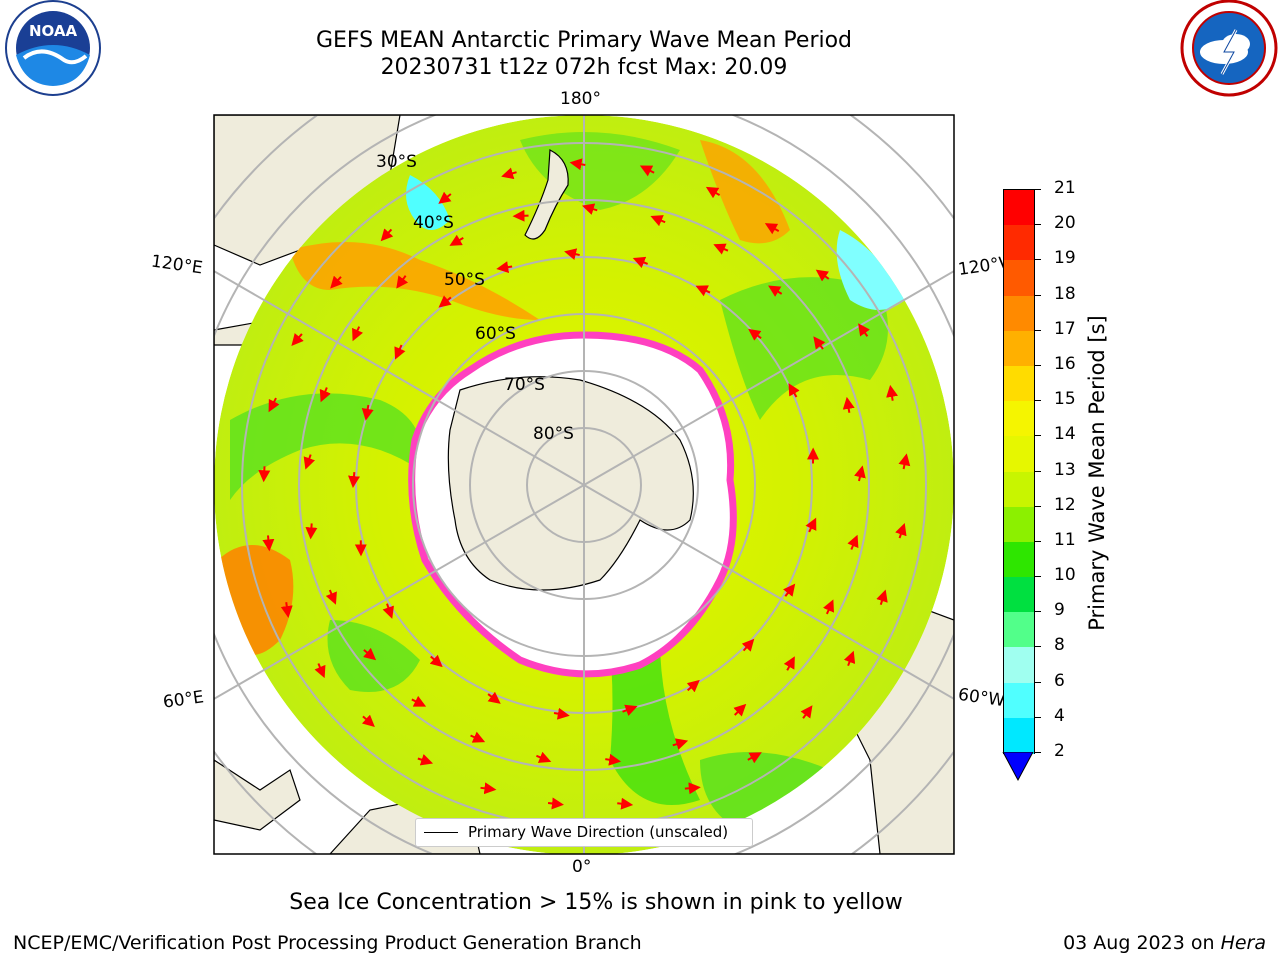 This screenshot has width=1280, height=960. Describe the element at coordinates (396, 162) in the screenshot. I see `lat-label-30s: 30°S` at that location.